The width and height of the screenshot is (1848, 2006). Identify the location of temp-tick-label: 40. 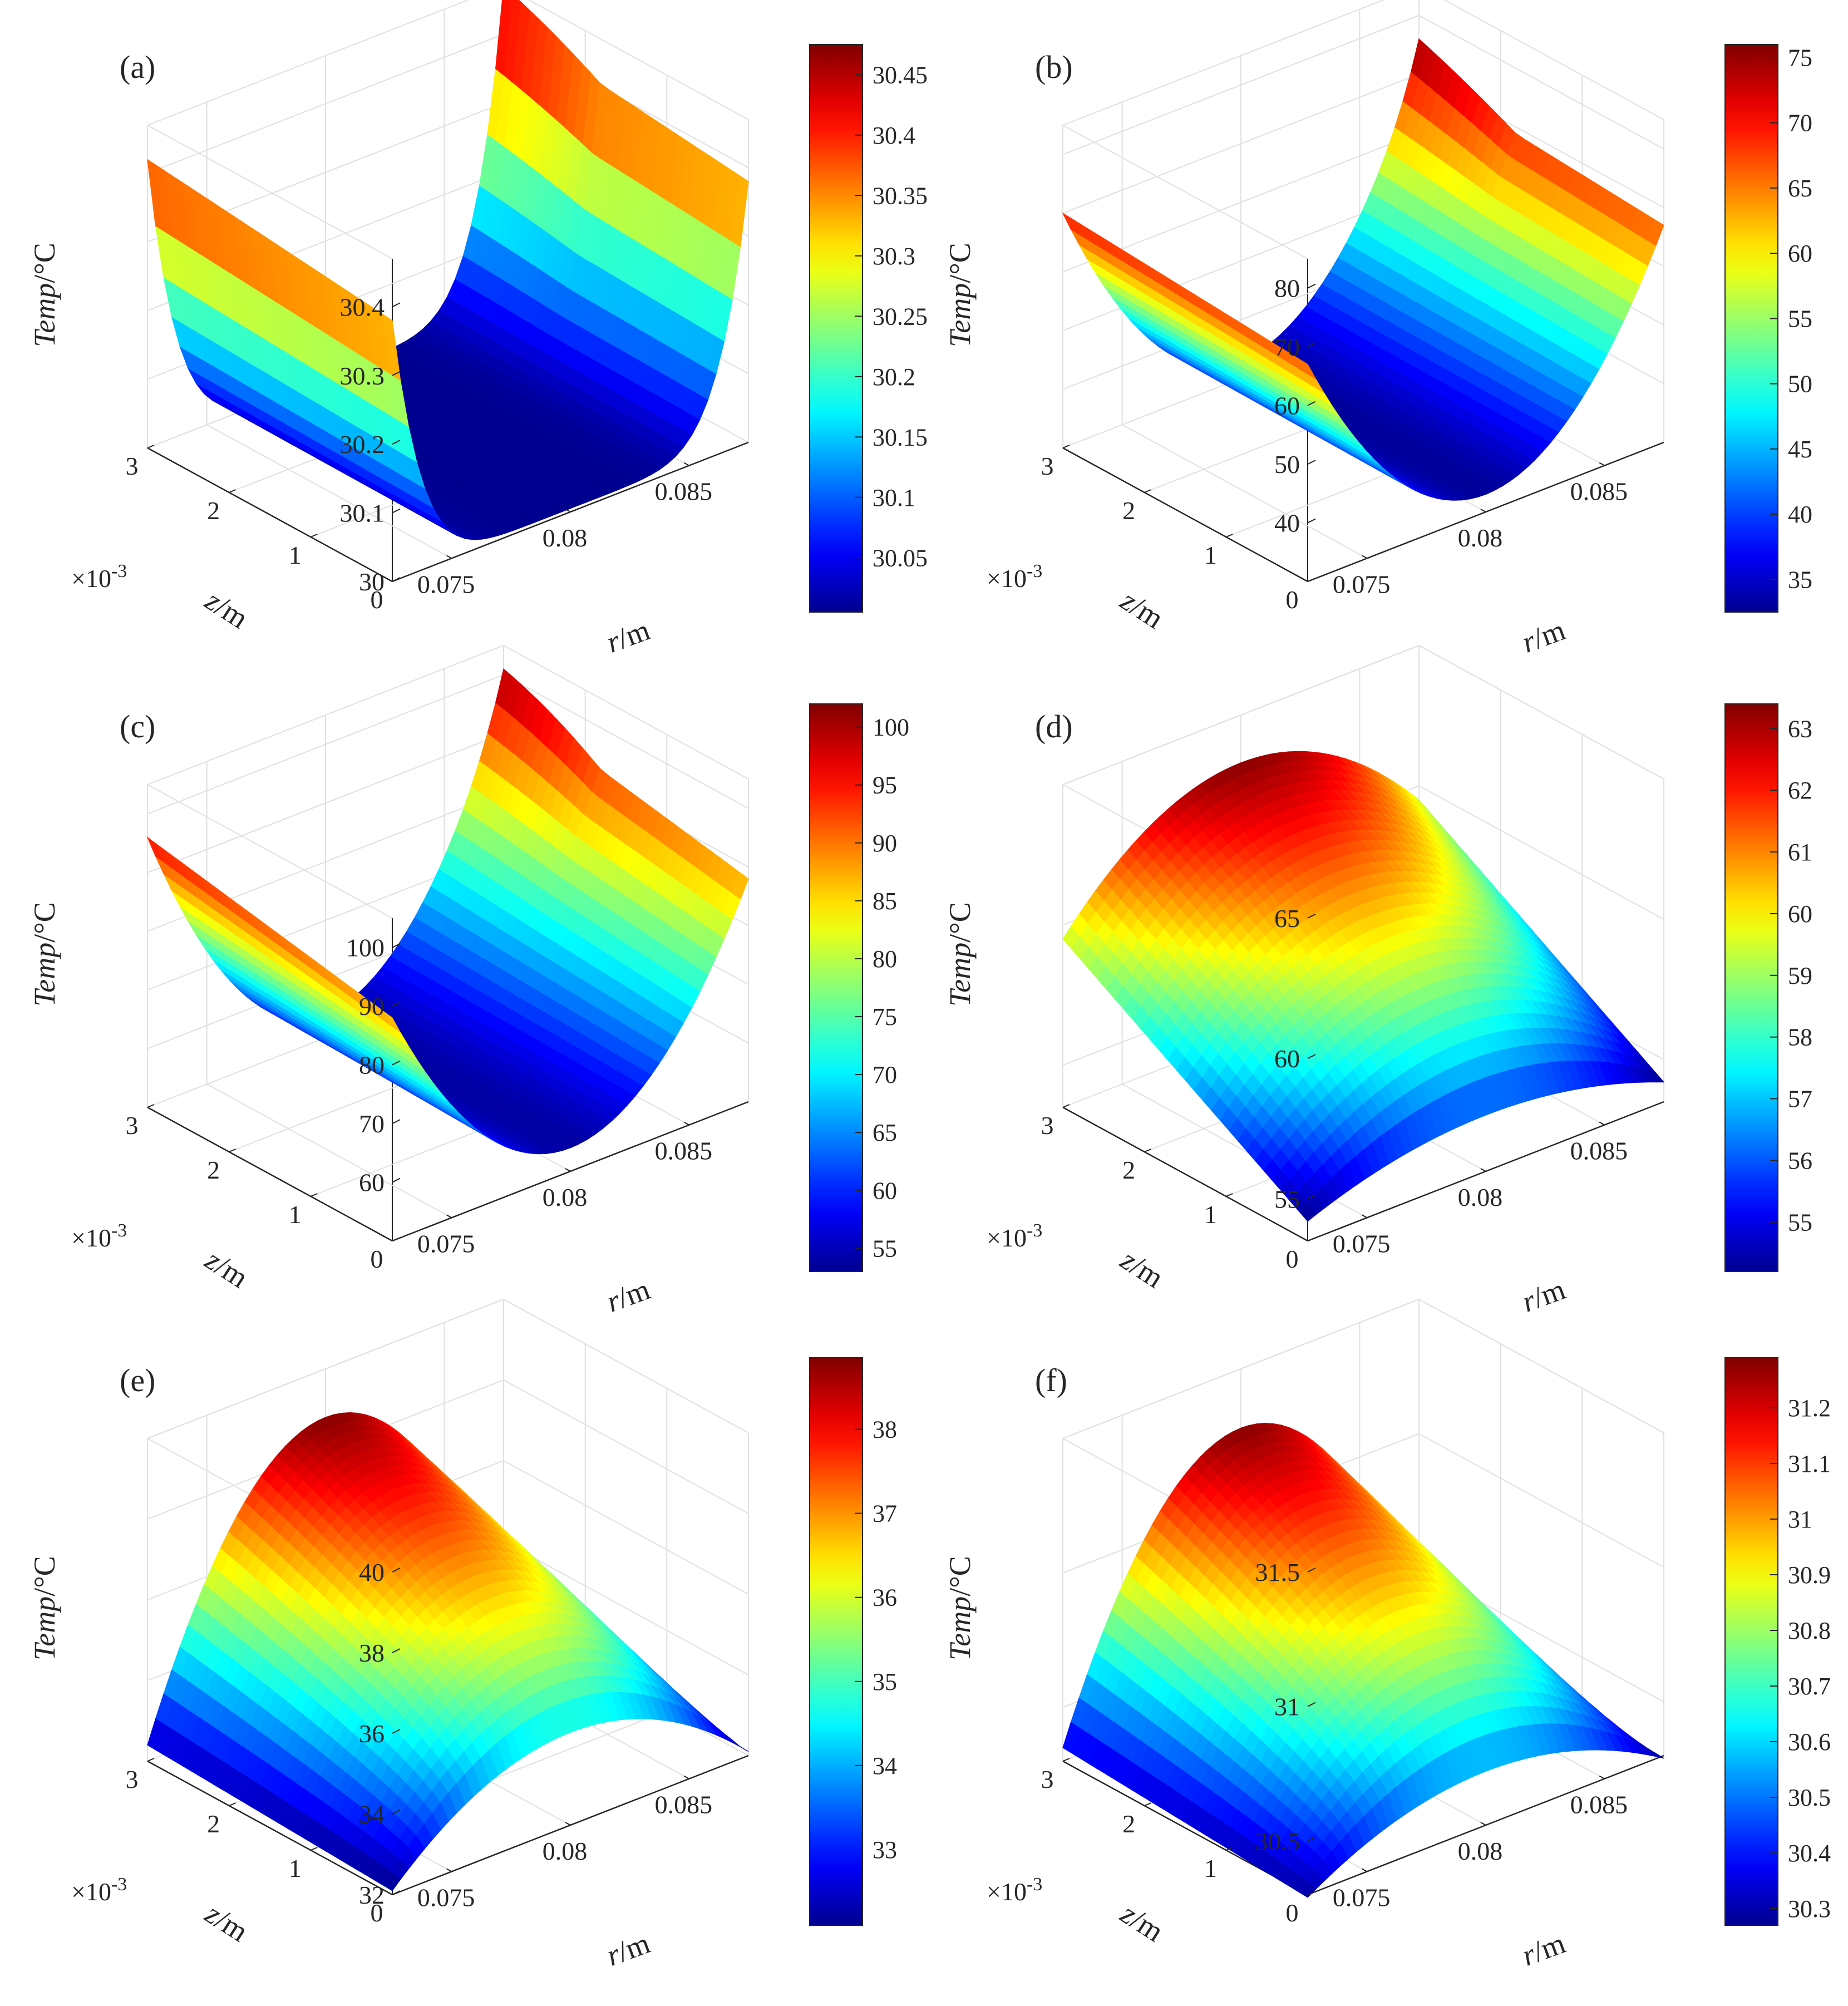
(1287, 523).